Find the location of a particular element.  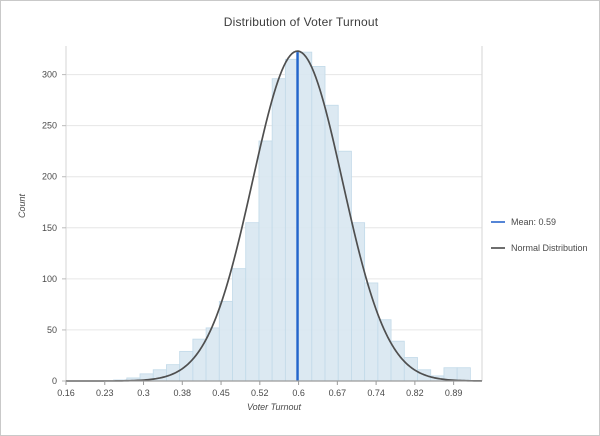

legend: Mean: 0.59 Normal Distribution is located at coordinates (539, 243).